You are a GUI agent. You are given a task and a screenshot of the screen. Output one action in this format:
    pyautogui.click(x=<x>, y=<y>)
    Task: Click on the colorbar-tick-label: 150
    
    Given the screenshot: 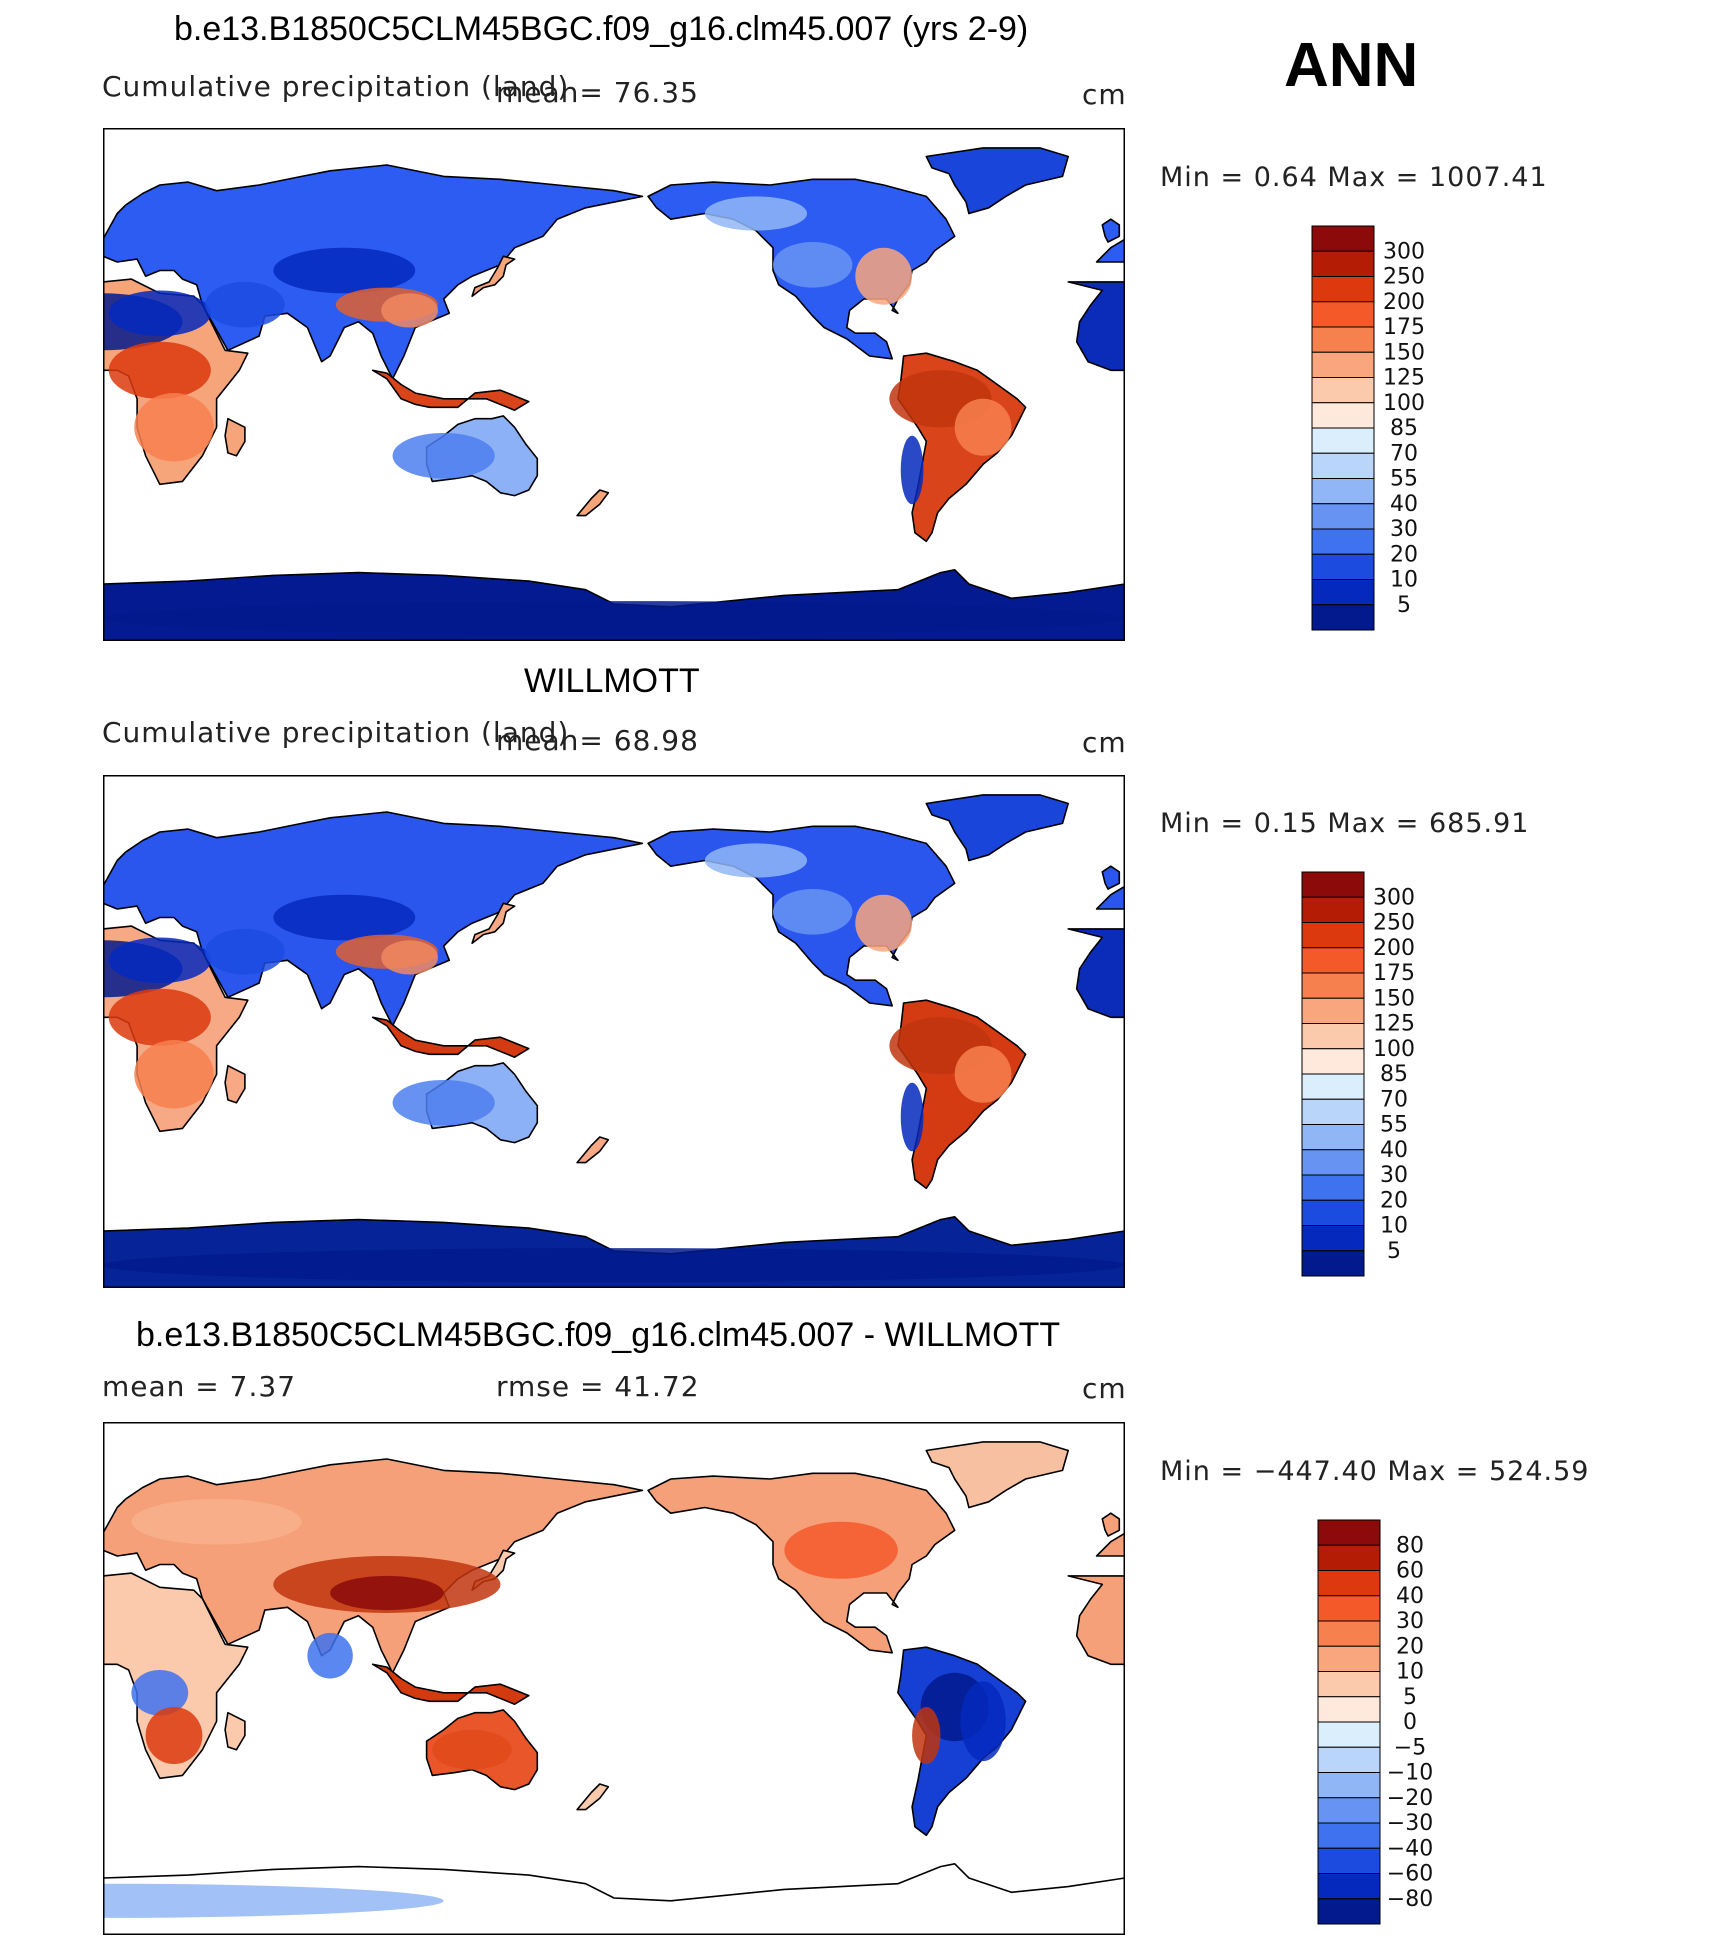 What is the action you would take?
    pyautogui.click(x=1404, y=352)
    